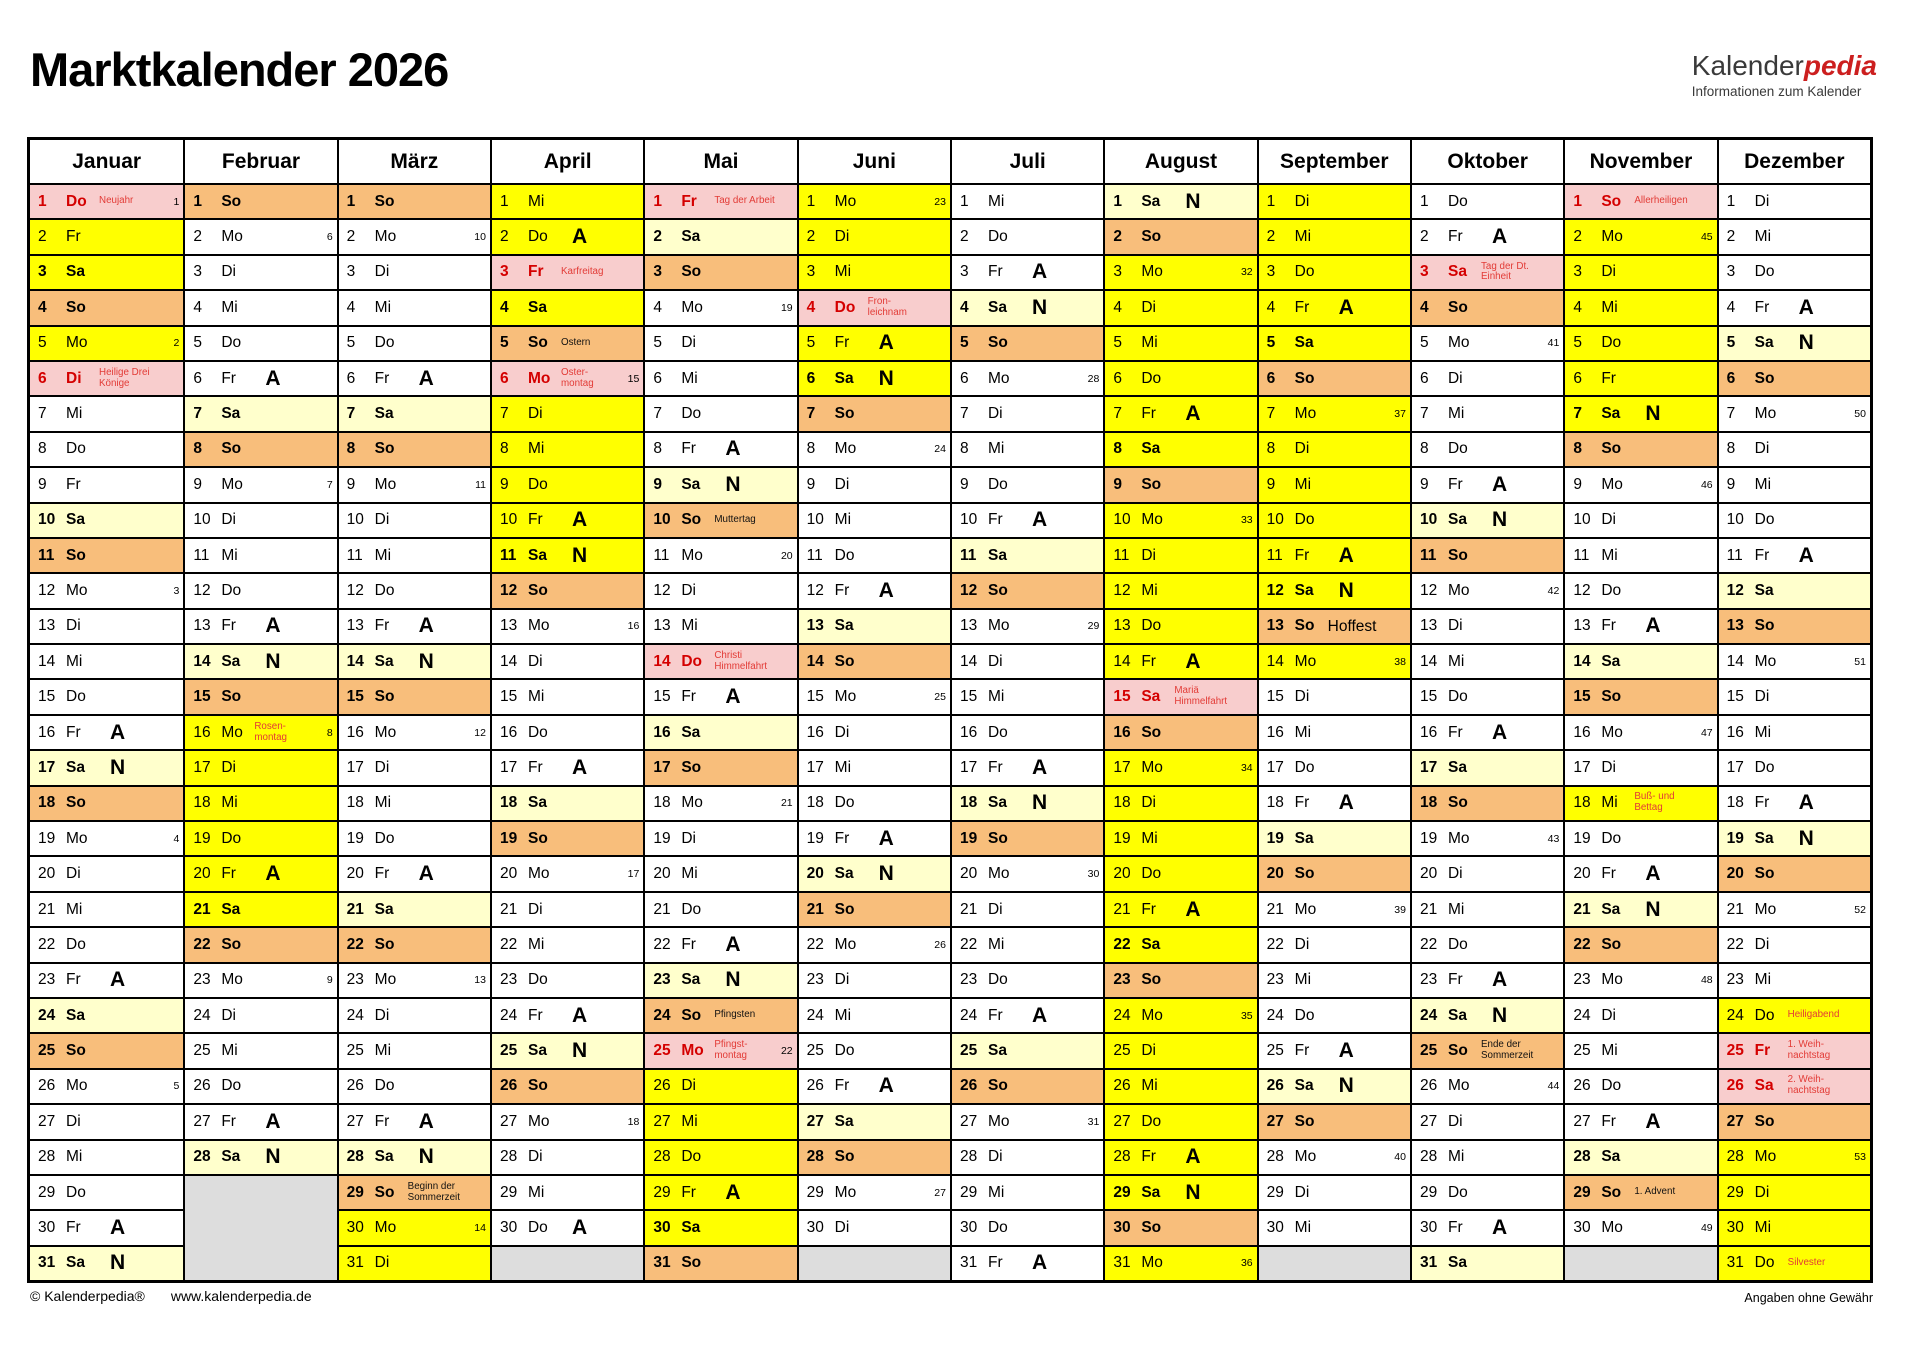 Image resolution: width=1914 pixels, height=1354 pixels. What do you see at coordinates (202, 838) in the screenshot?
I see `day-number: 19` at bounding box center [202, 838].